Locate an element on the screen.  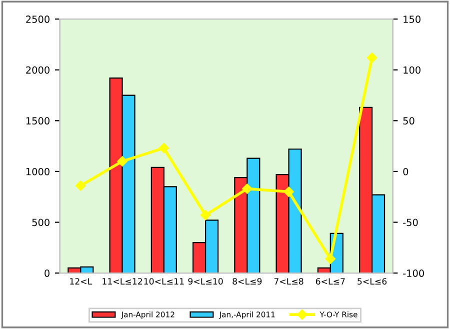
y2-tick-label: 100 is located at coordinates (412, 70).